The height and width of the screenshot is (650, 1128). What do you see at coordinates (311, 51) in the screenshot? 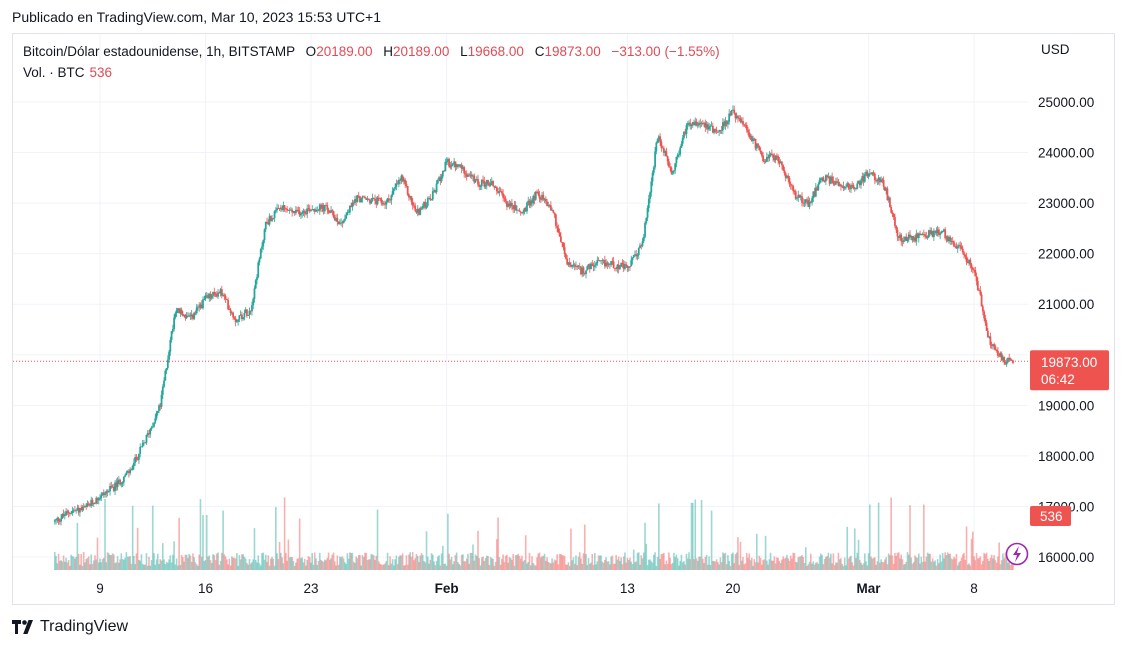
I see `open-label: O` at bounding box center [311, 51].